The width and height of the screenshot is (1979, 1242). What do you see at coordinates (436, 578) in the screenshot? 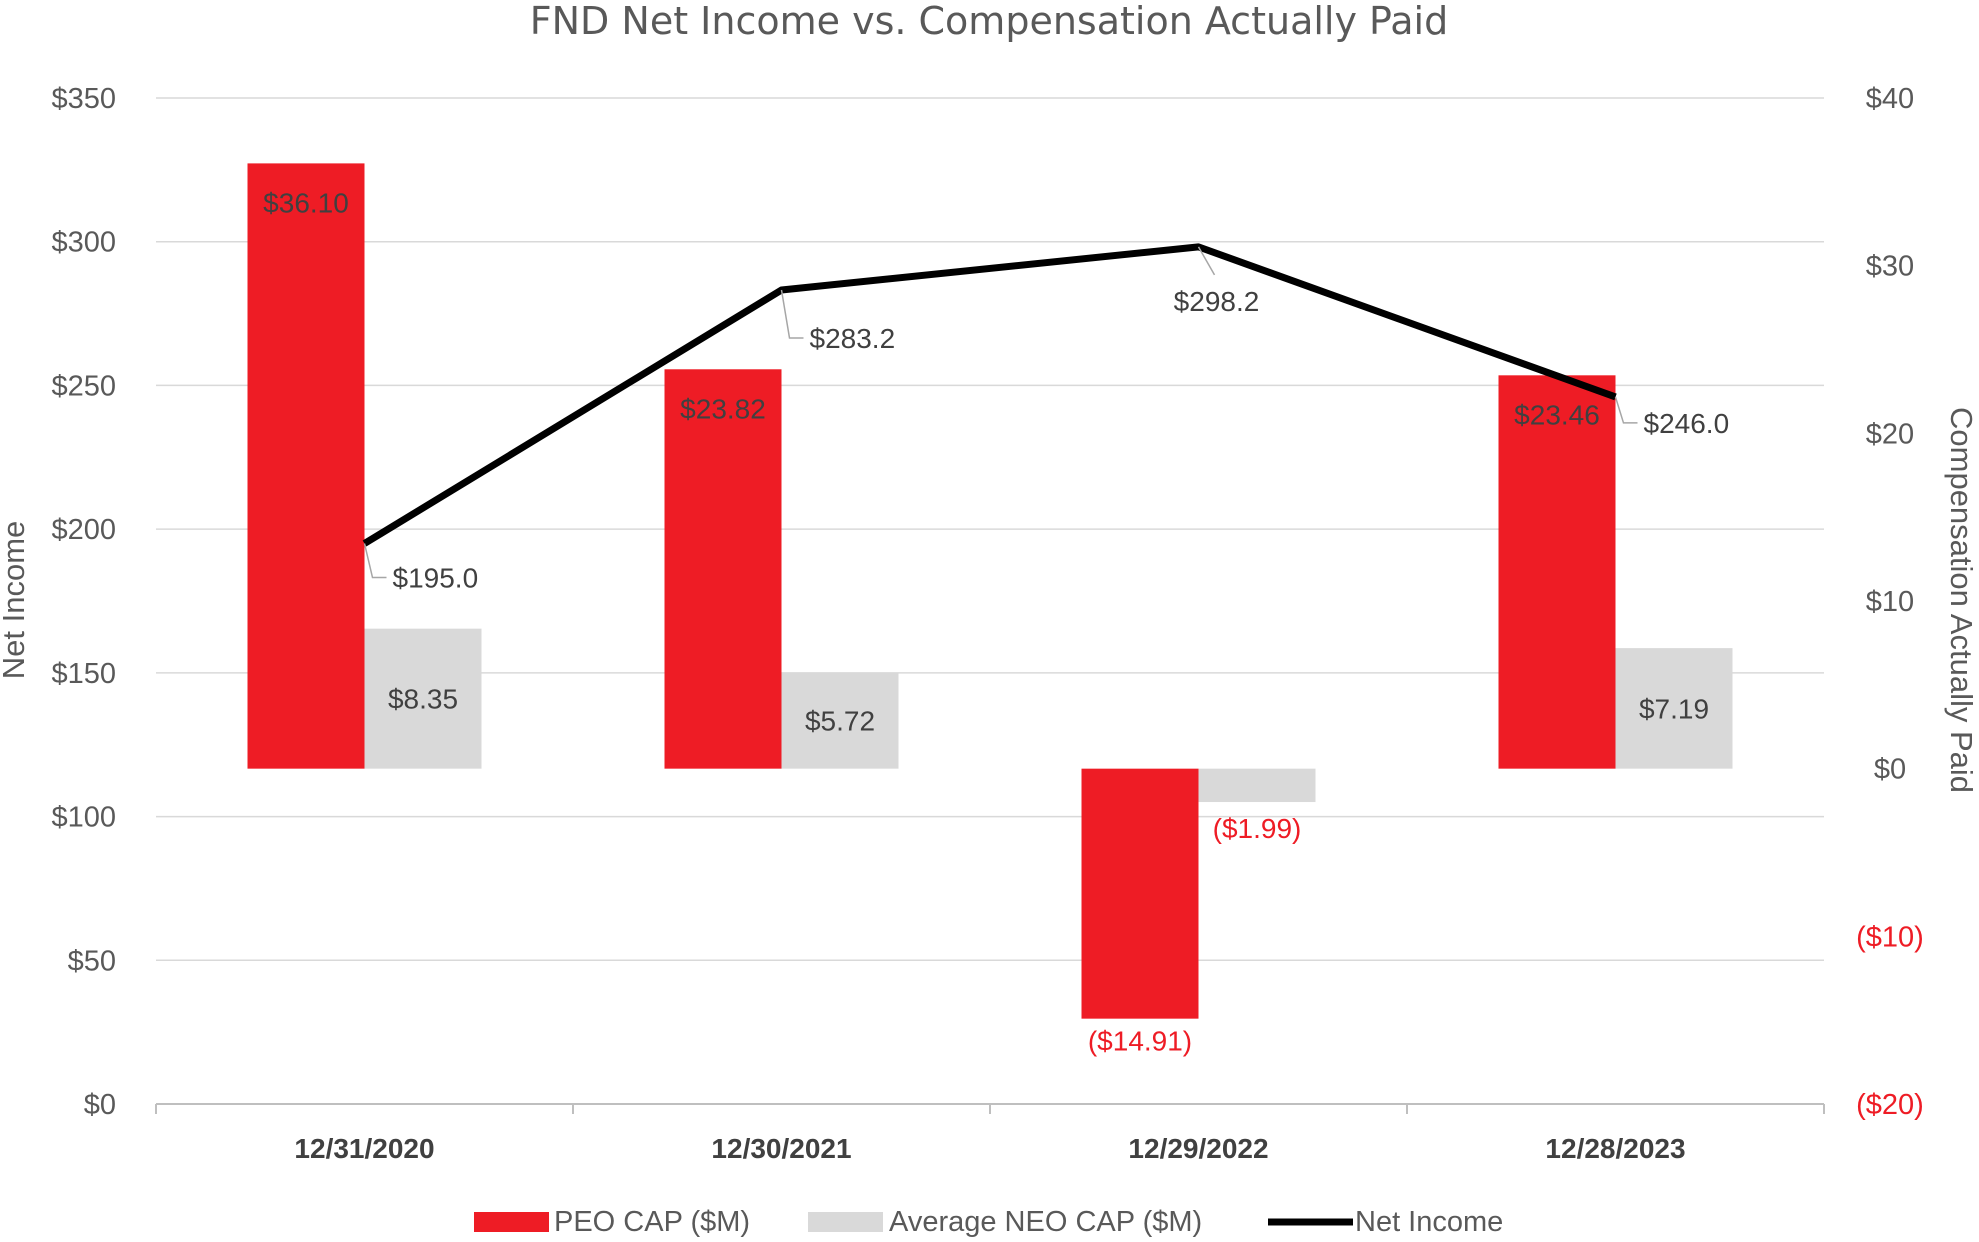
I see `net-income-data-label: $195.0` at bounding box center [436, 578].